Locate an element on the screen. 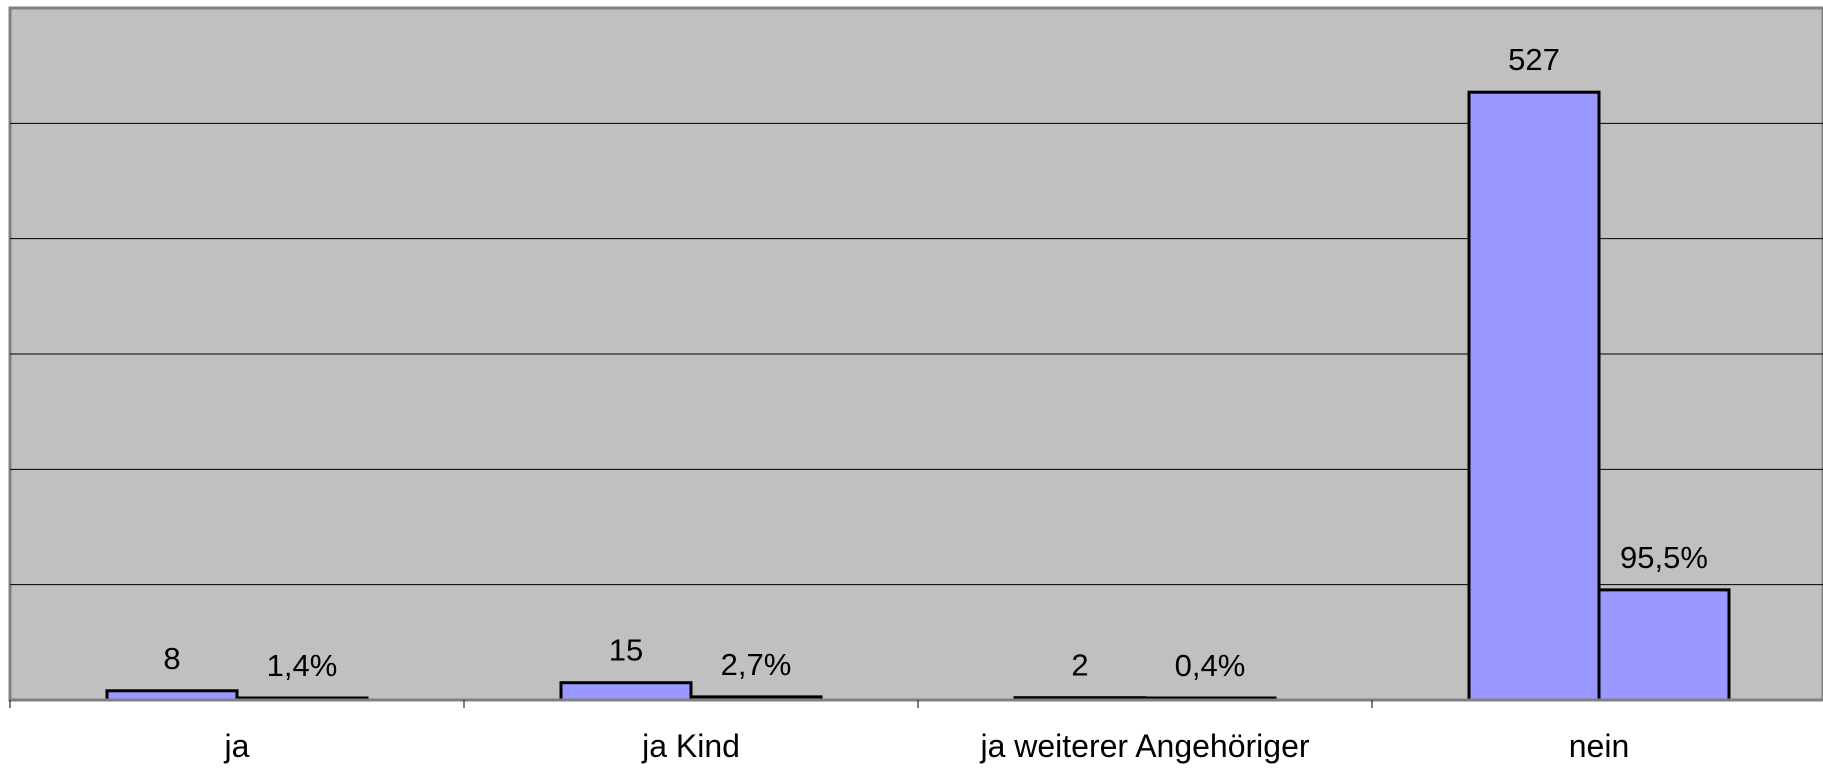 This screenshot has width=1823, height=769. bar-data-label: 0,4% is located at coordinates (1210, 665).